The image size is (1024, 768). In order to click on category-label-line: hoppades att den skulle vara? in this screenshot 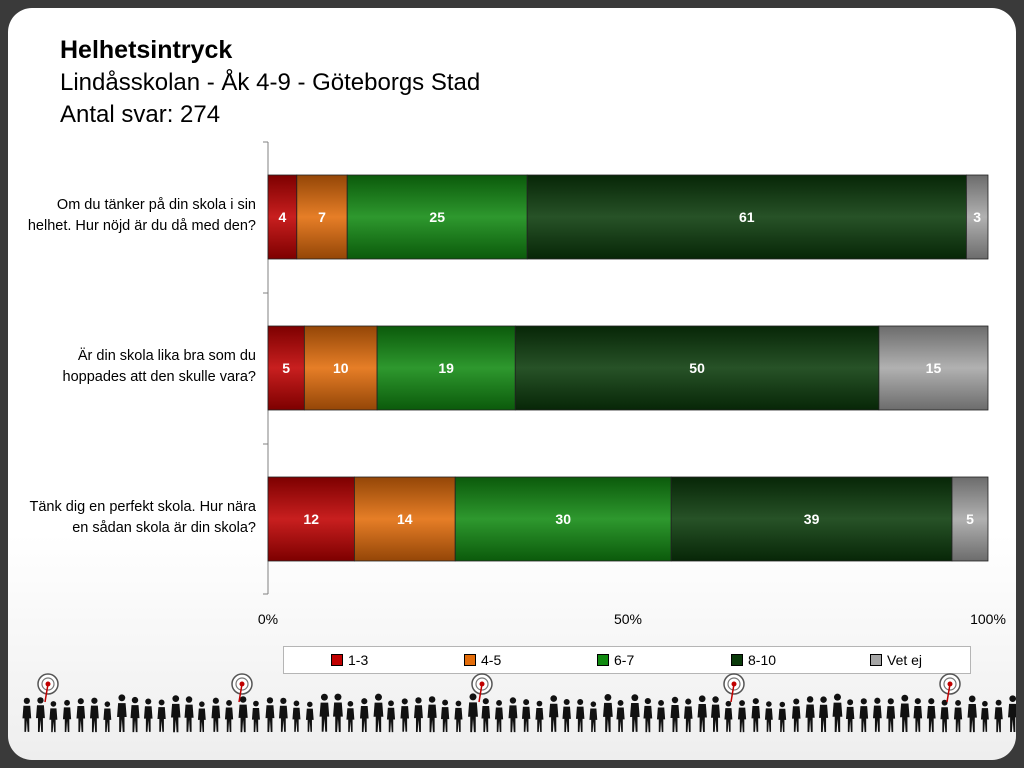, I will do `click(159, 377)`.